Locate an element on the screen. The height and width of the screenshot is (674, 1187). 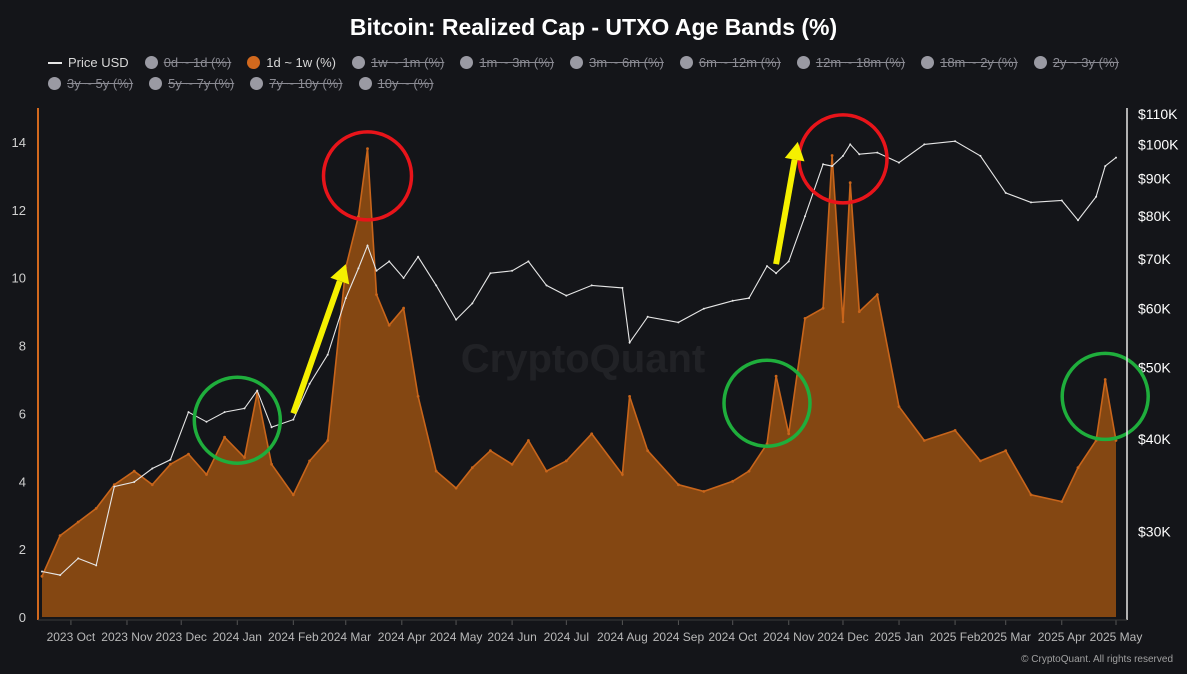
legend-item: 5y ~ 7y (%) is located at coordinates (191, 83).